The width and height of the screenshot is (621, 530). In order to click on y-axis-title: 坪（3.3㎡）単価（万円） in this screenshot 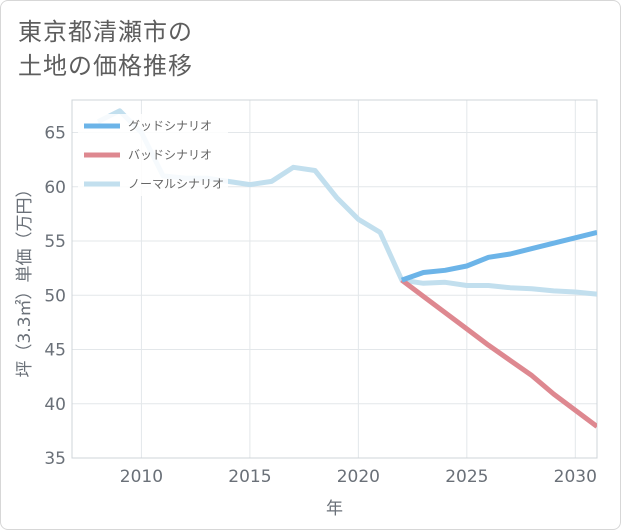, I will do `click(25, 278)`.